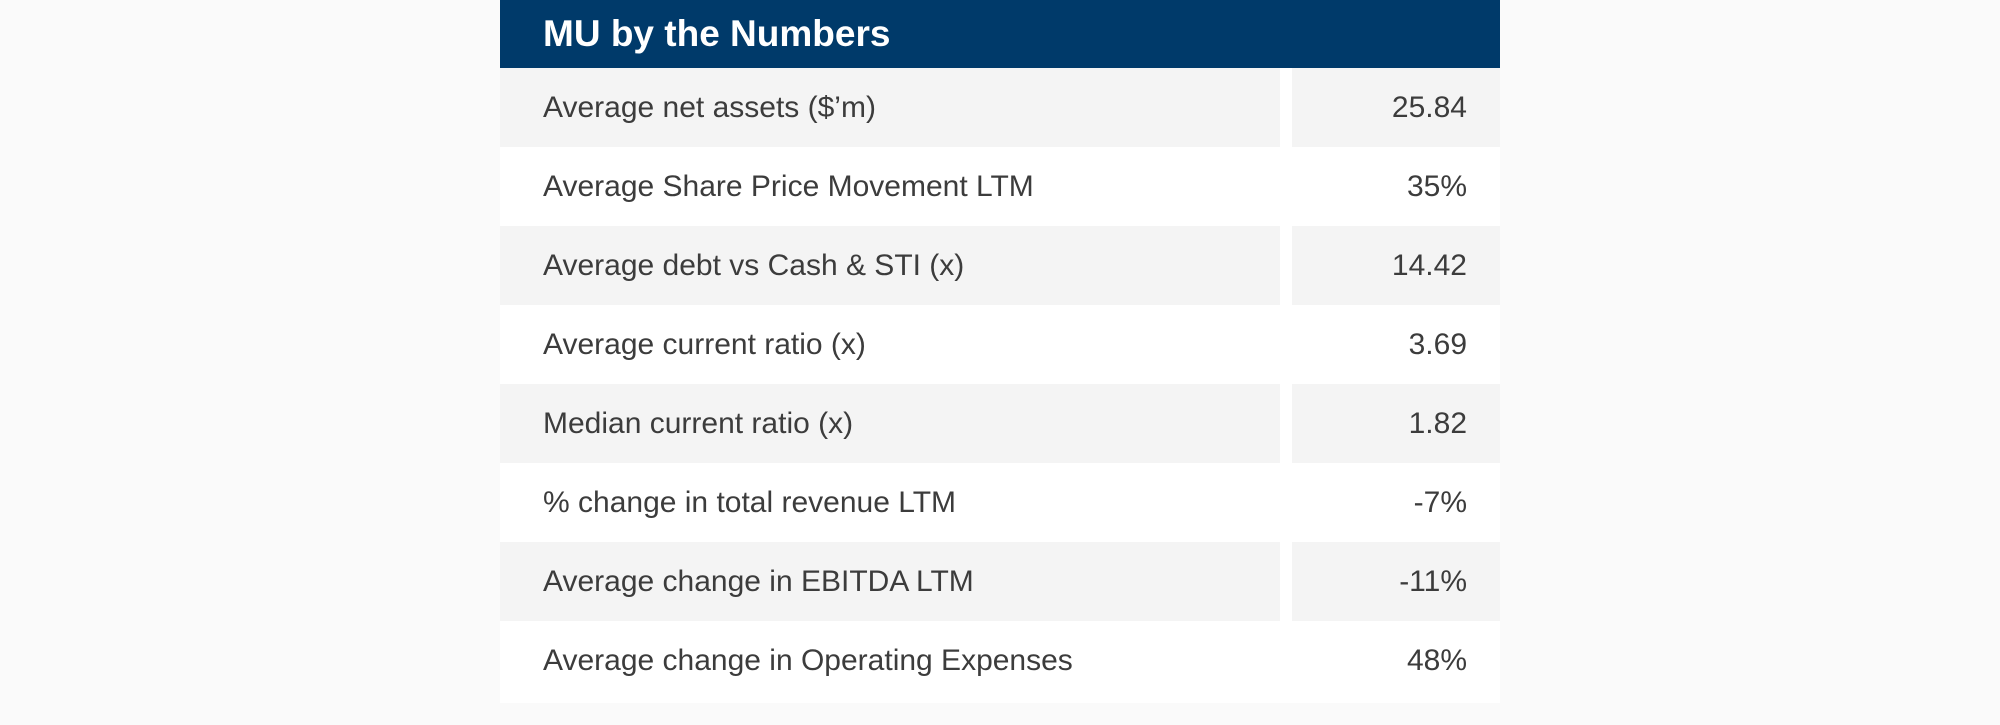  I want to click on row-value: 48%, so click(1436, 660).